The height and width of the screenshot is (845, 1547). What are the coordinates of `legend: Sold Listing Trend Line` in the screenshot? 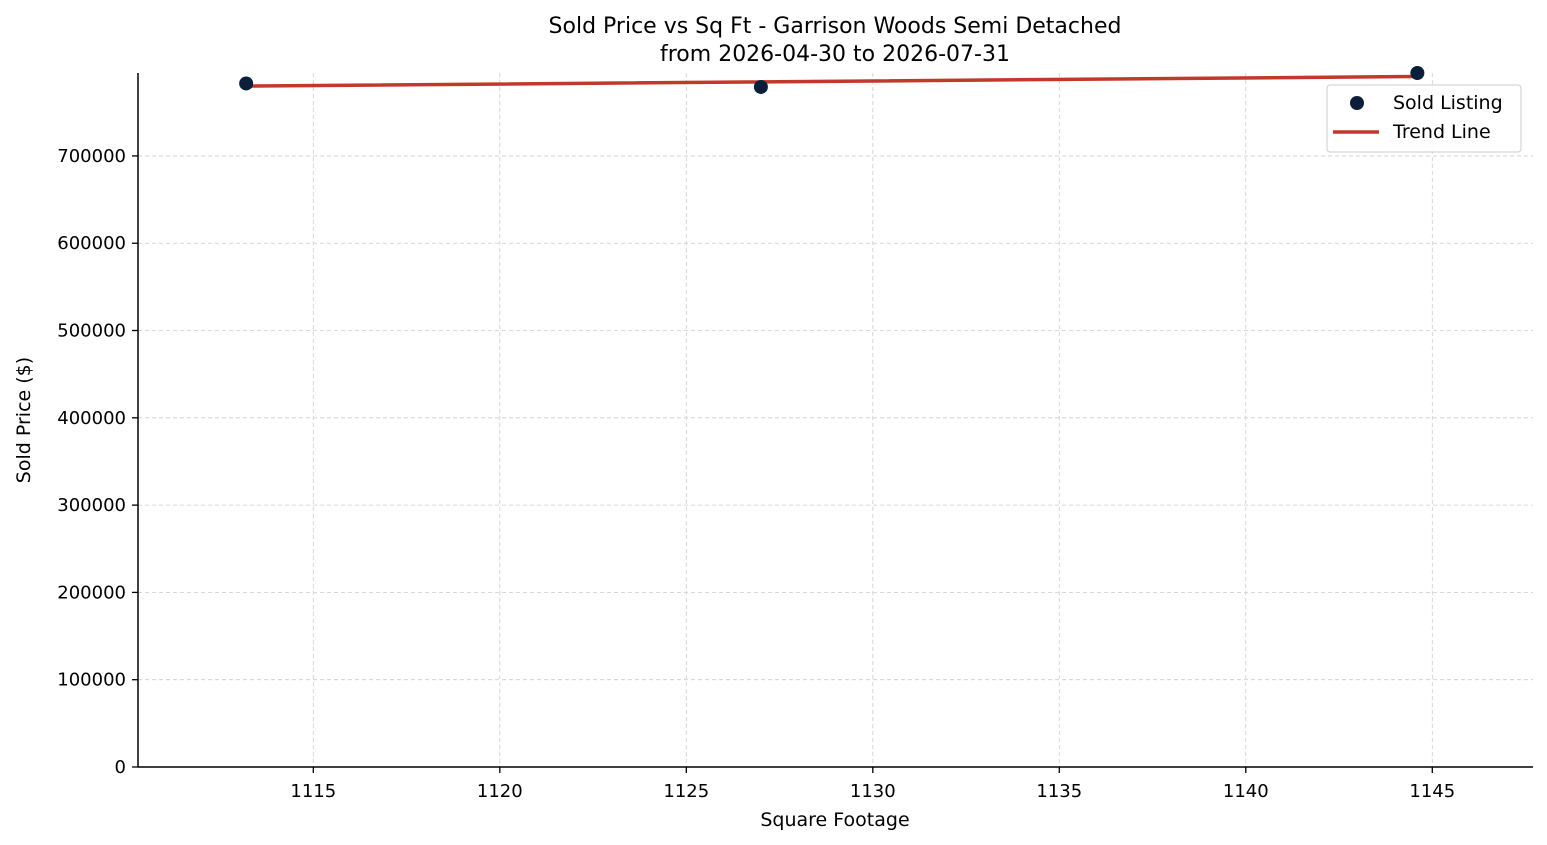 It's located at (1424, 118).